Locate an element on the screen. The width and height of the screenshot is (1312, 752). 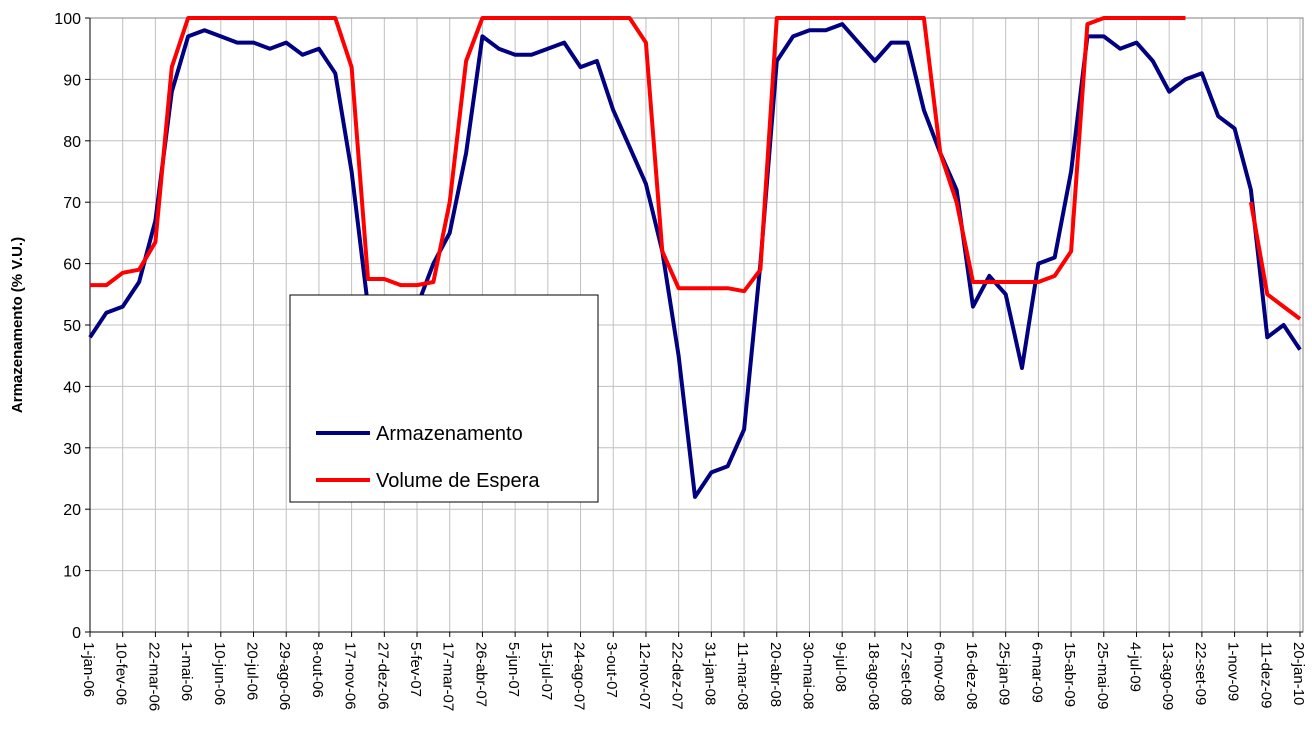
x-tick-label: 8-out-06 is located at coordinates (317, 670).